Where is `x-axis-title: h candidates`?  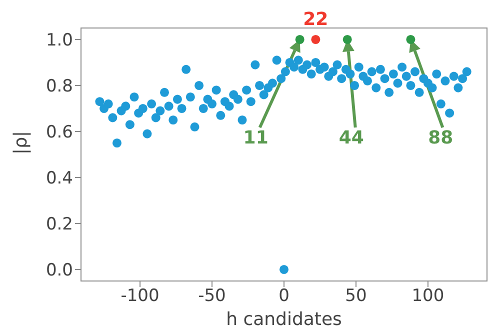 x-axis-title: h candidates is located at coordinates (284, 319).